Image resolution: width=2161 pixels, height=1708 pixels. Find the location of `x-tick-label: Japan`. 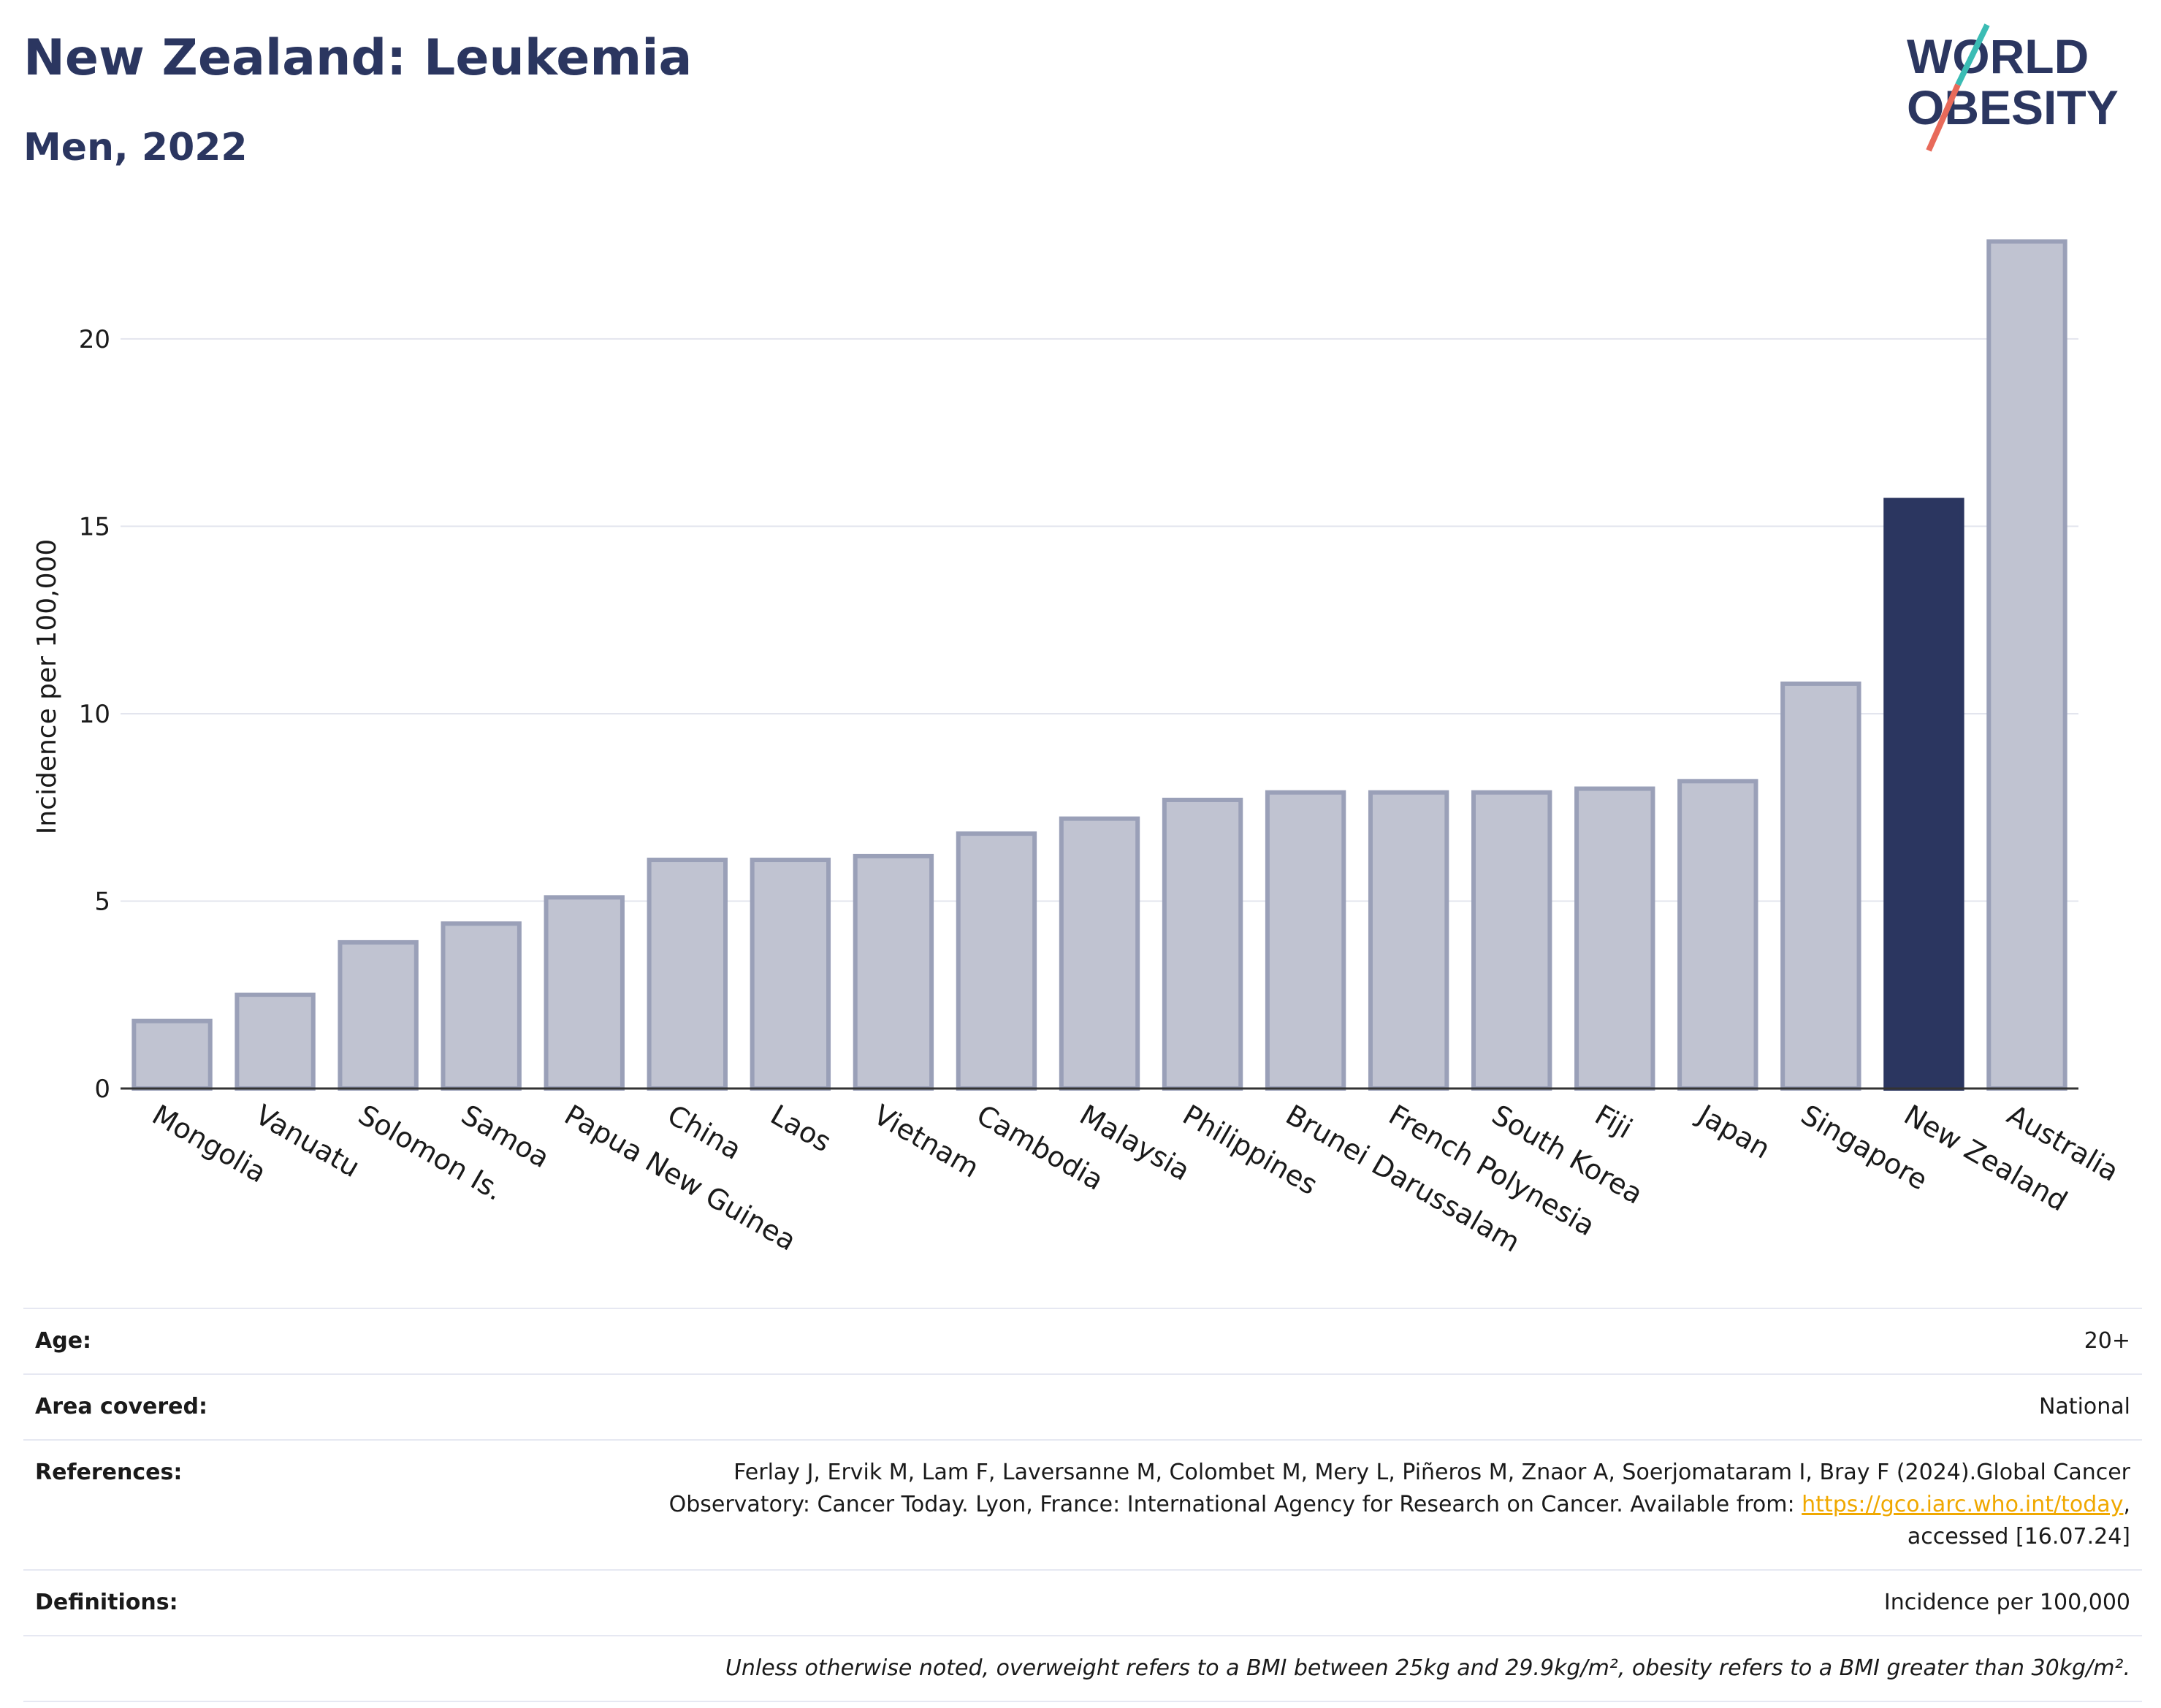

x-tick-label: Japan is located at coordinates (1734, 1131).